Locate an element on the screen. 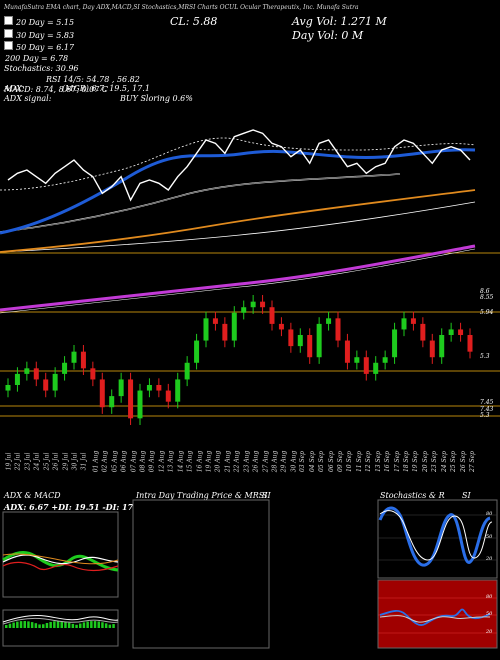 This screenshot has width=500, height=660. stoch-d-line is located at coordinates (436, 535).